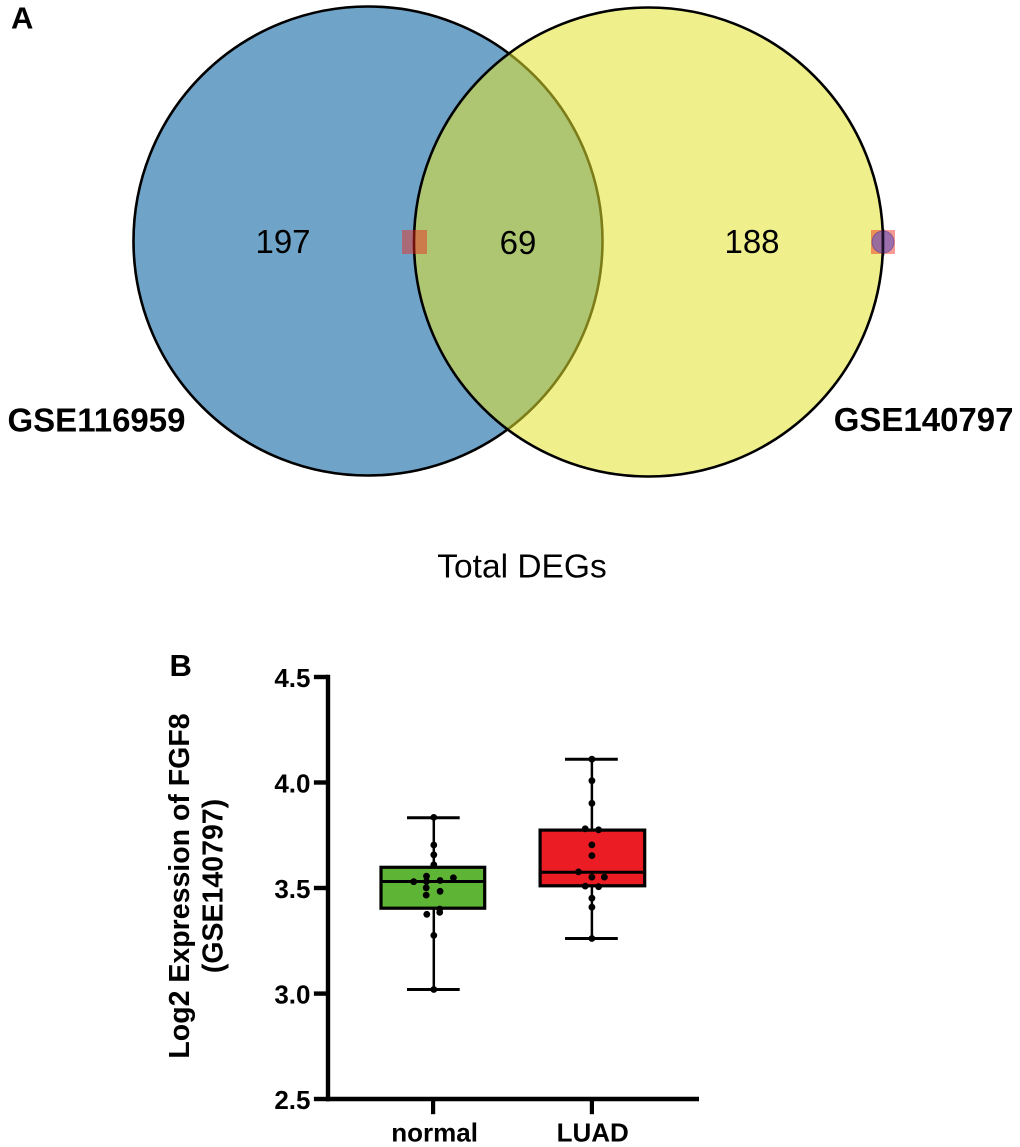  I want to click on svg-text: 197, so click(282, 241).